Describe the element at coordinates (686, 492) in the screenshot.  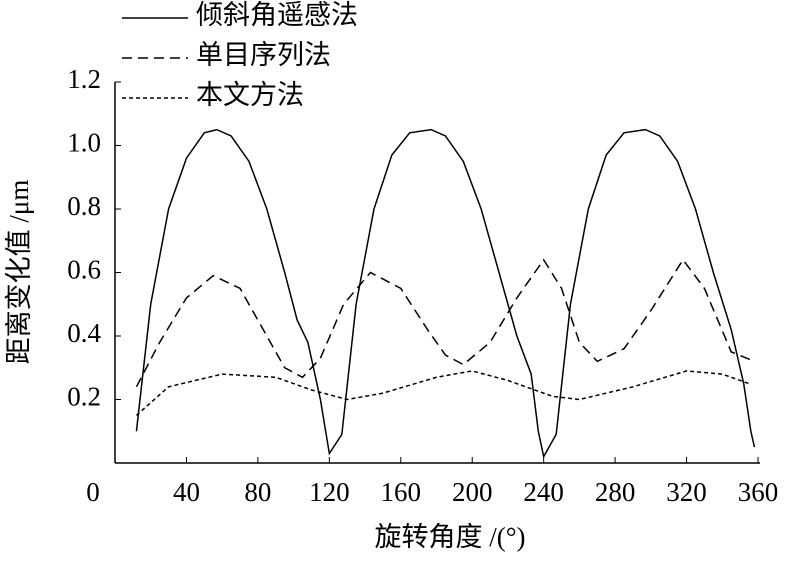
I see `x-tick-label: 320` at that location.